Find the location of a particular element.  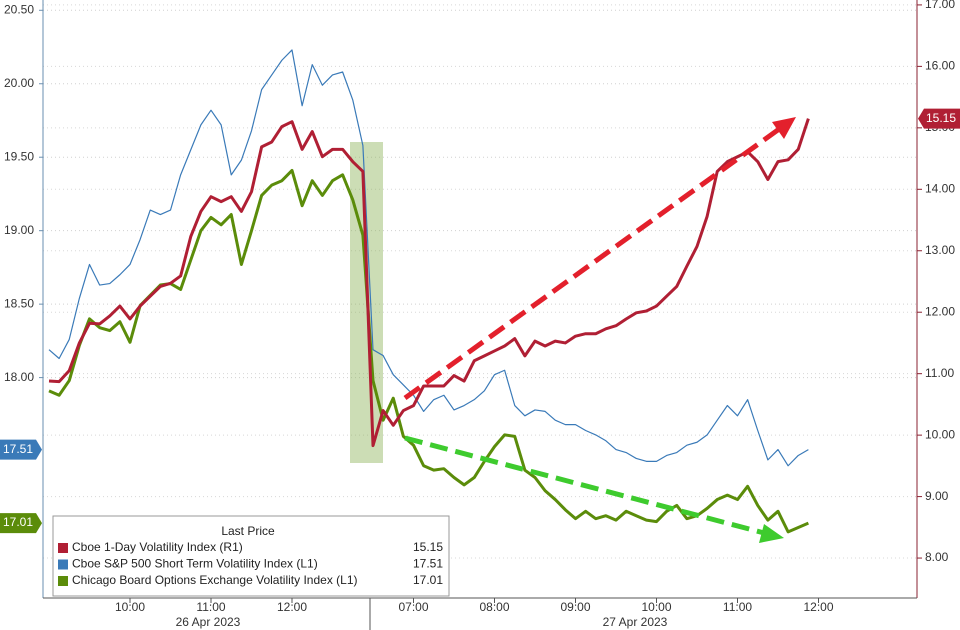

legend-value: 15.15 is located at coordinates (428, 547).